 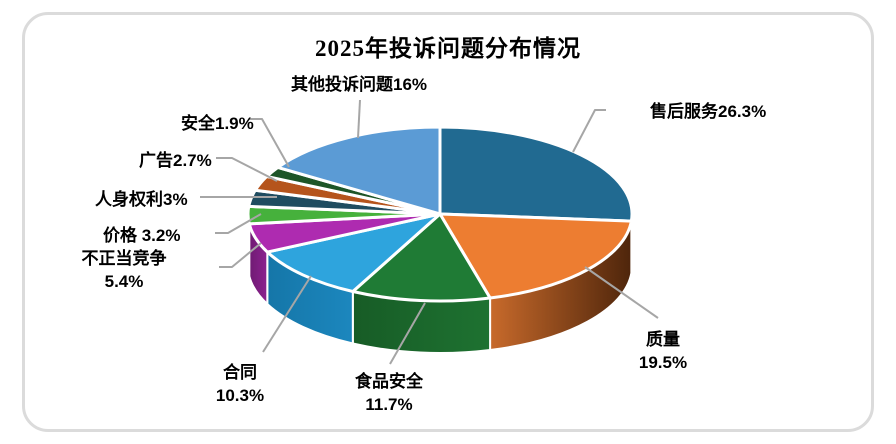 I want to click on label-contract: 合同 10.3%, so click(x=240, y=384).